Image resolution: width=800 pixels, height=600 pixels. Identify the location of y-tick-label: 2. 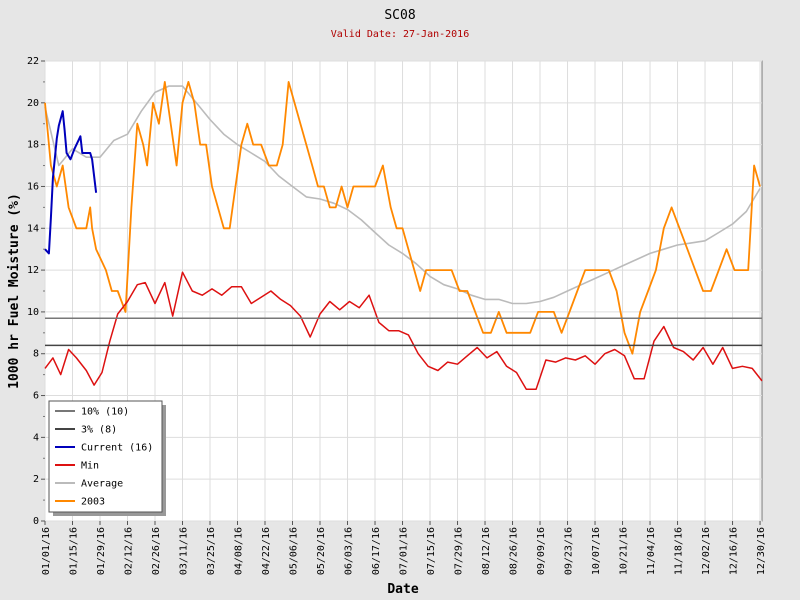
(36, 479).